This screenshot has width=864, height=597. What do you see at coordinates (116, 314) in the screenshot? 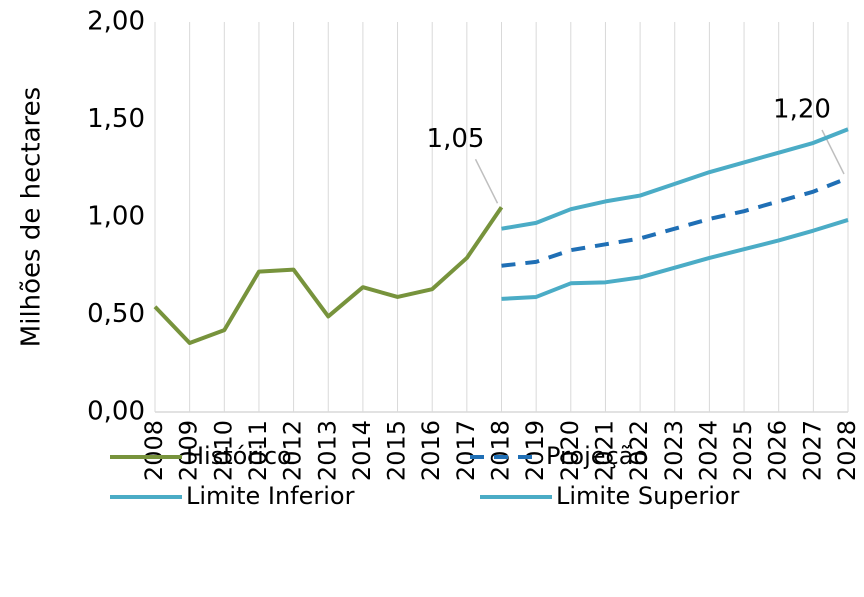
I see `y-tick-label: 0,50` at bounding box center [116, 314].